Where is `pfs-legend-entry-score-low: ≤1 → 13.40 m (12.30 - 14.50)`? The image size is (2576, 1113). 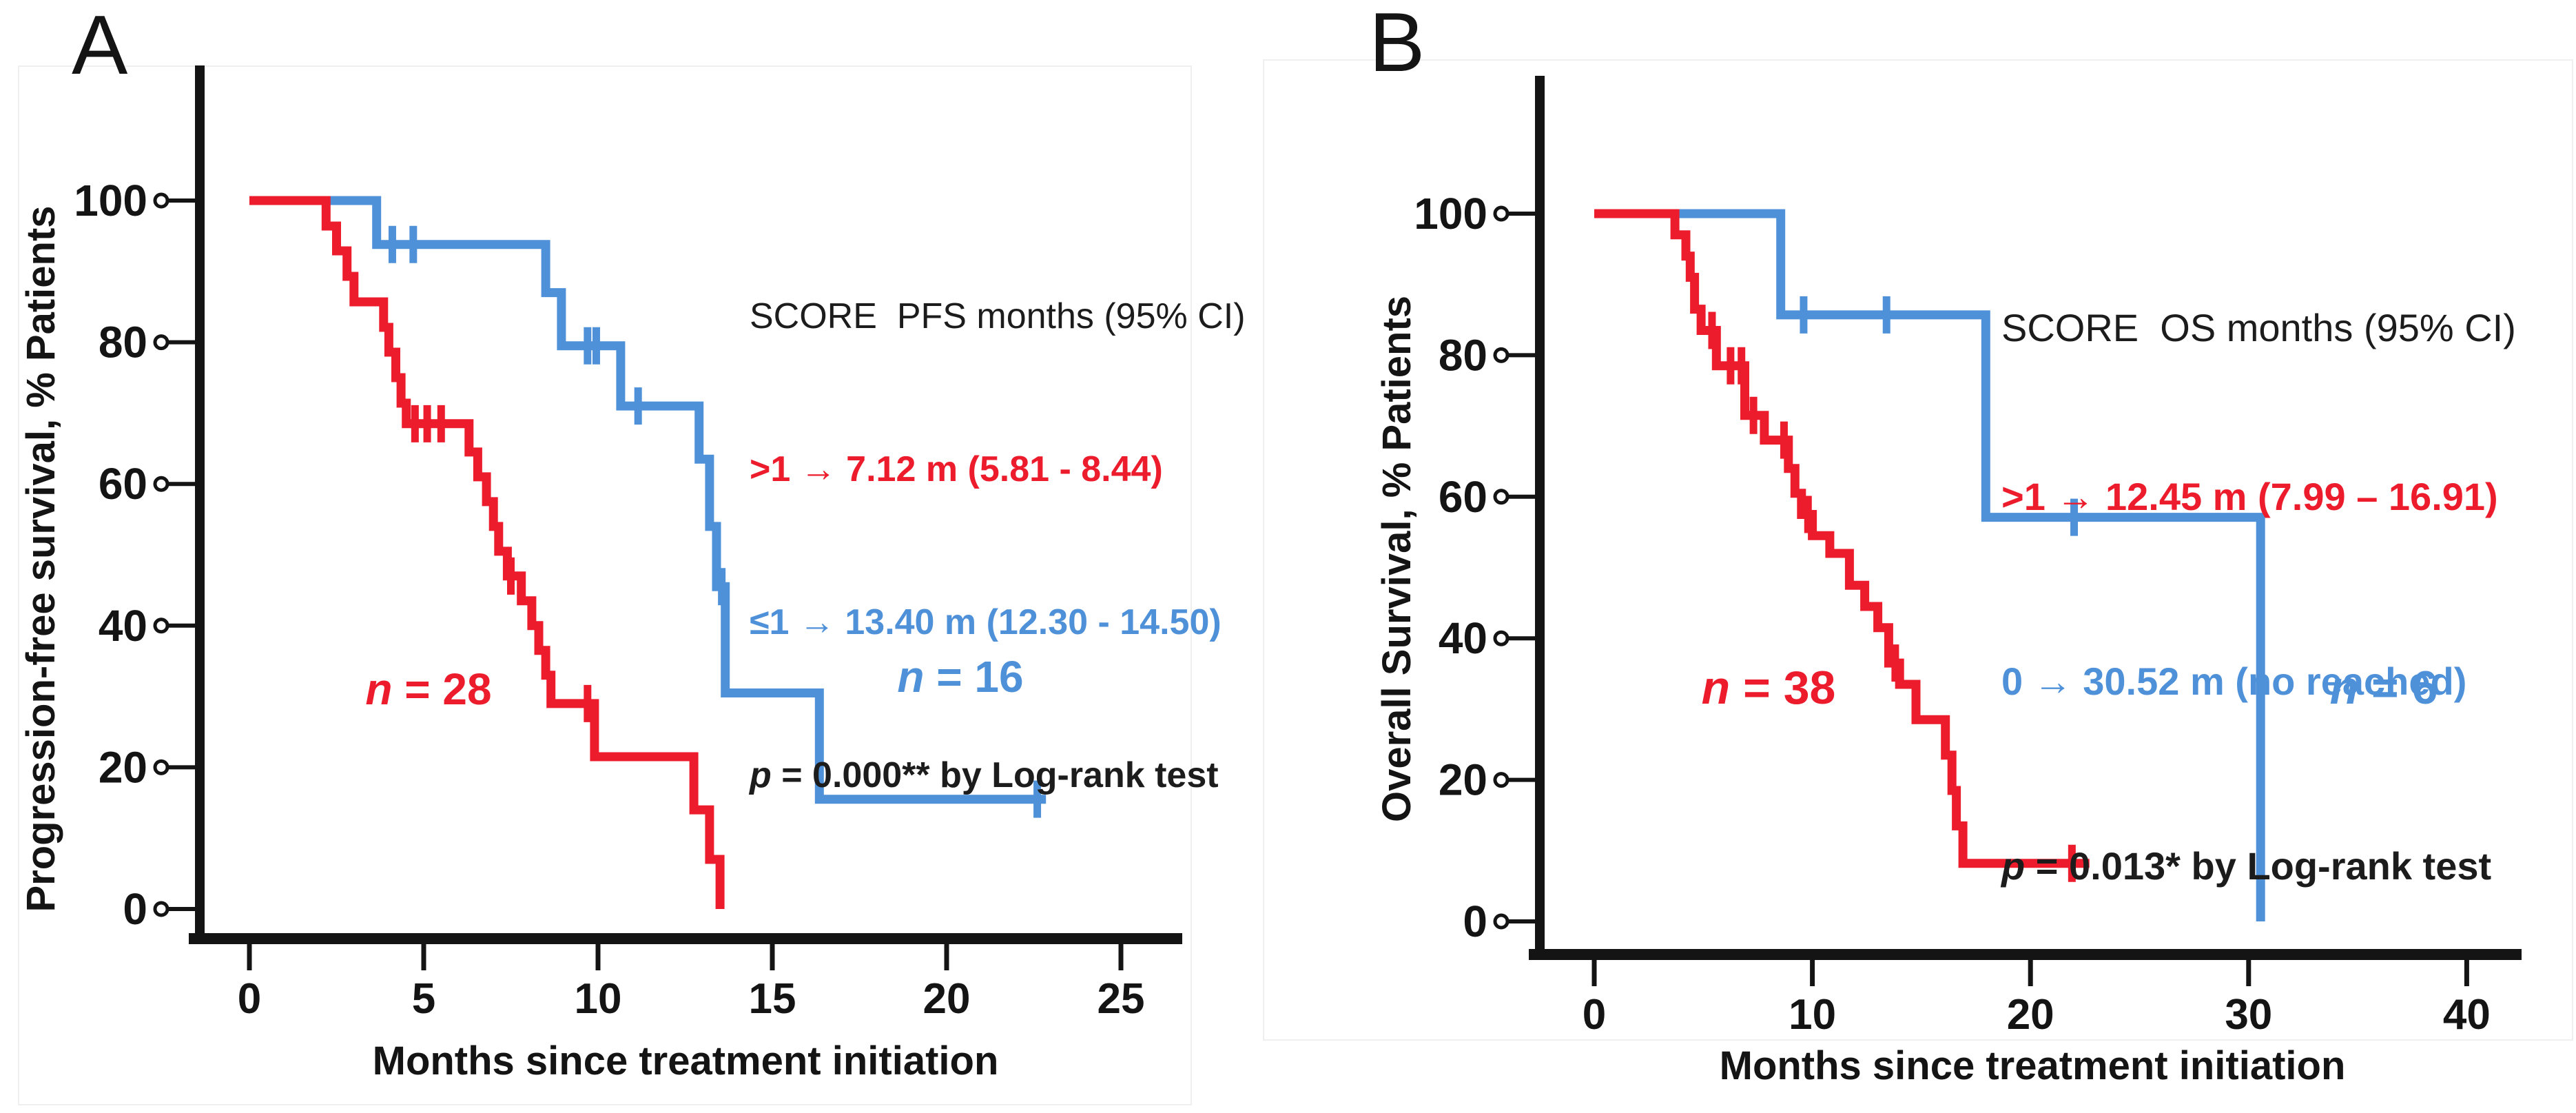
pfs-legend-entry-score-low: ≤1 → 13.40 m (12.30 - 14.50) is located at coordinates (986, 622).